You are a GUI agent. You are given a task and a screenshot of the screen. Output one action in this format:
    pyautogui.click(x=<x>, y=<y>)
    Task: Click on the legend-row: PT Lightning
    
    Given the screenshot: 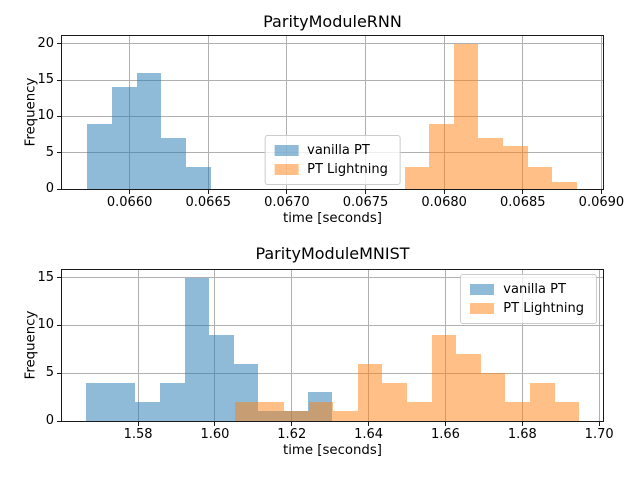 What is the action you would take?
    pyautogui.click(x=331, y=169)
    